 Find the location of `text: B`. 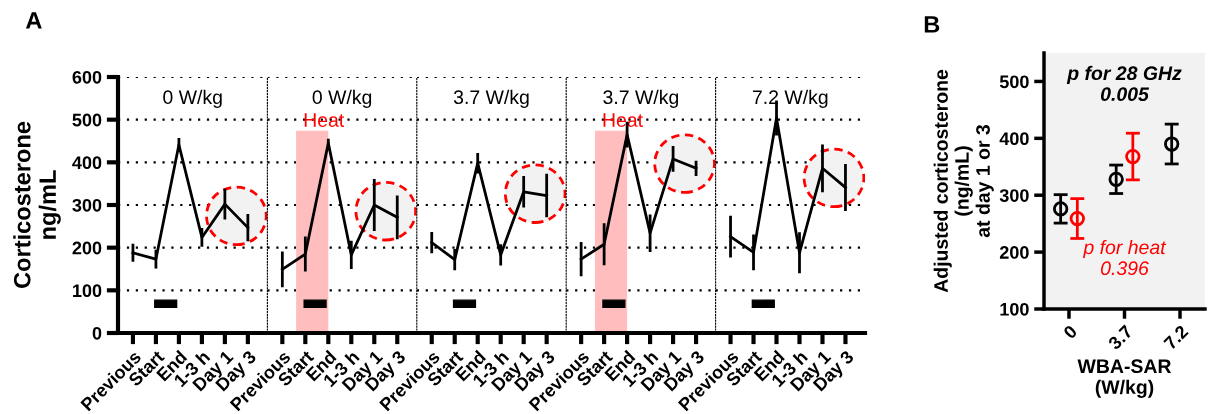

text: B is located at coordinates (932, 24).